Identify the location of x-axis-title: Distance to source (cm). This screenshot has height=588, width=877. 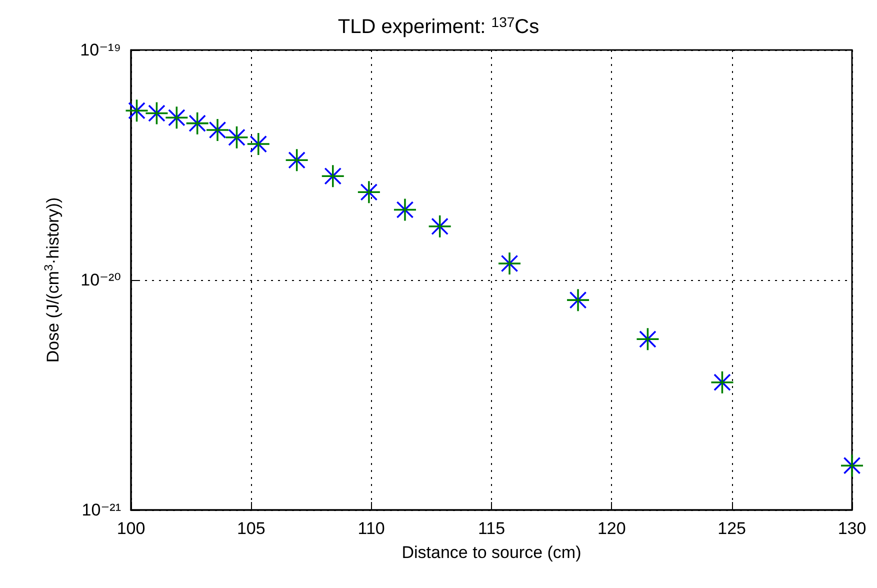
(492, 552).